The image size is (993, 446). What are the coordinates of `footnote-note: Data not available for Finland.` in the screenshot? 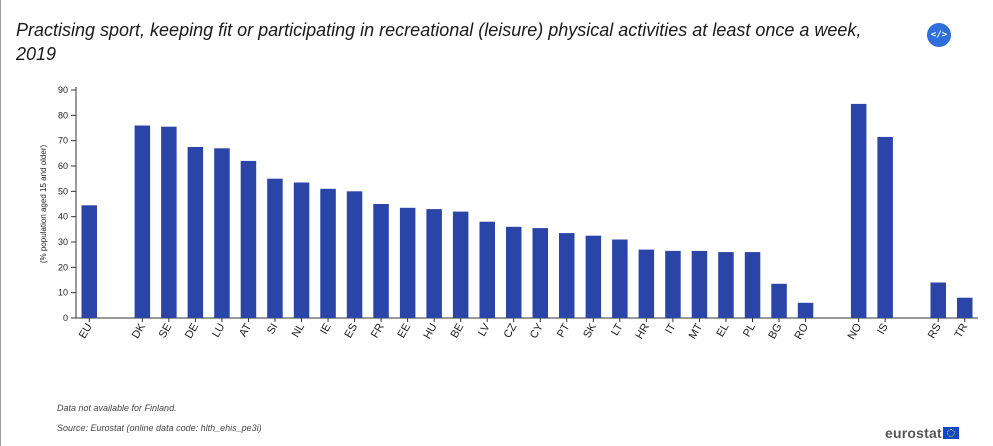 It's located at (117, 408).